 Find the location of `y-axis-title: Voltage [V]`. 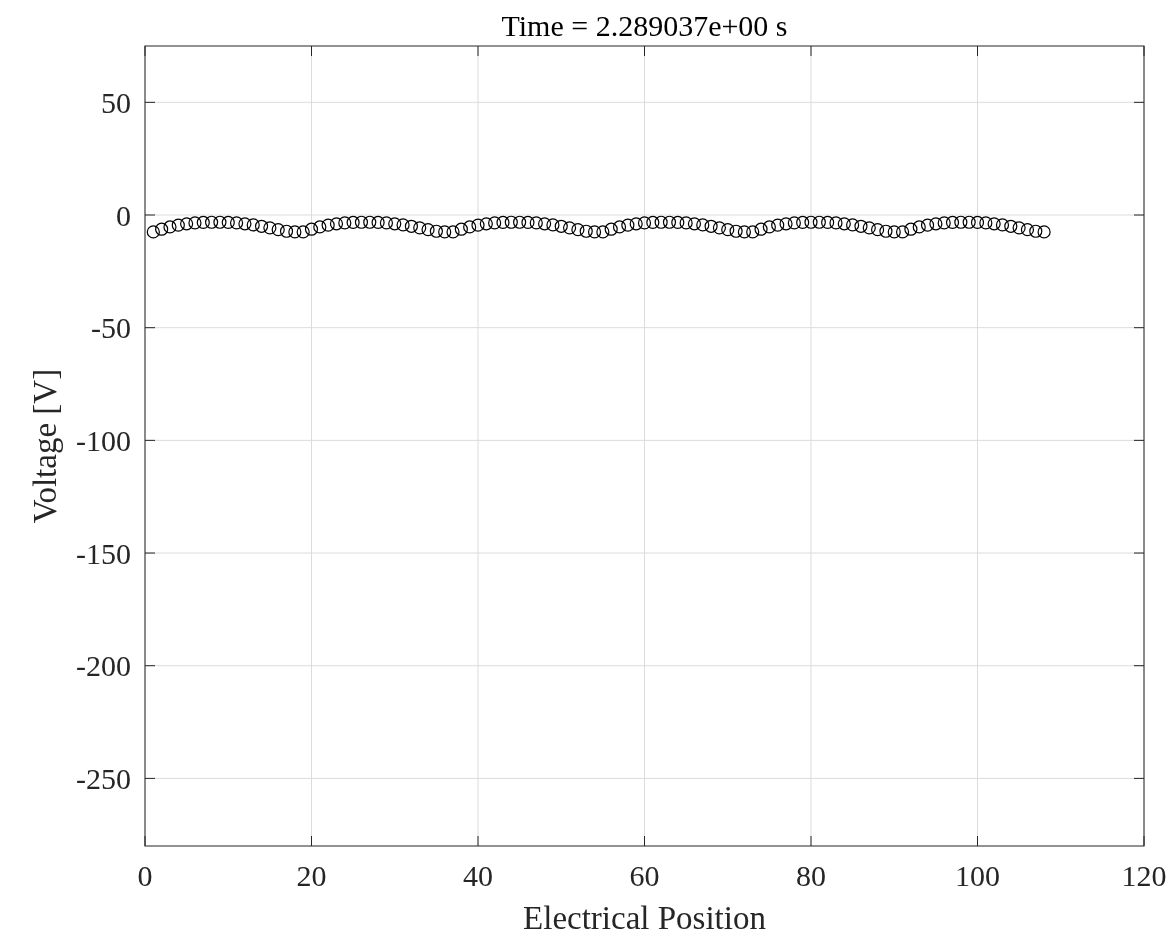

y-axis-title: Voltage [V] is located at coordinates (45, 446).